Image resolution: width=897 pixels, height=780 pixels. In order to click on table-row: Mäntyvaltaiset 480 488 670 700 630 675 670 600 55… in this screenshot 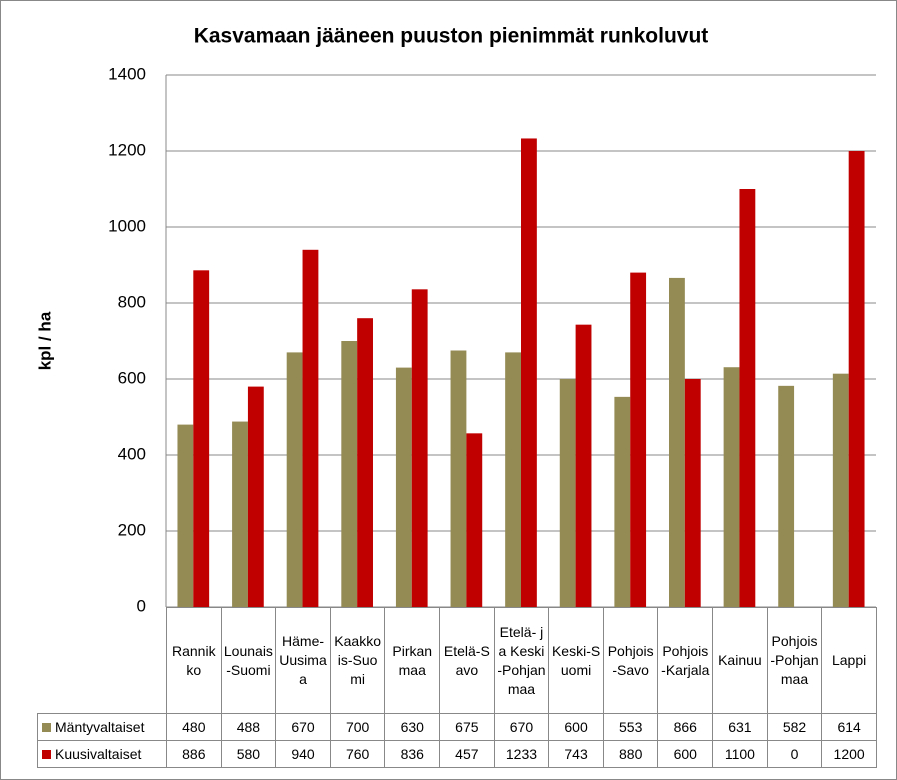, I will do `click(457, 727)`.